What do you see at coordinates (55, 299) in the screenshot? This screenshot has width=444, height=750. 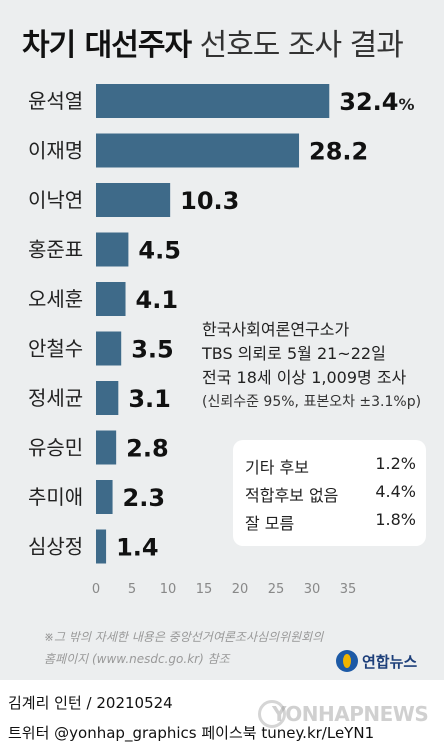 I see `category-label: 오세훈` at bounding box center [55, 299].